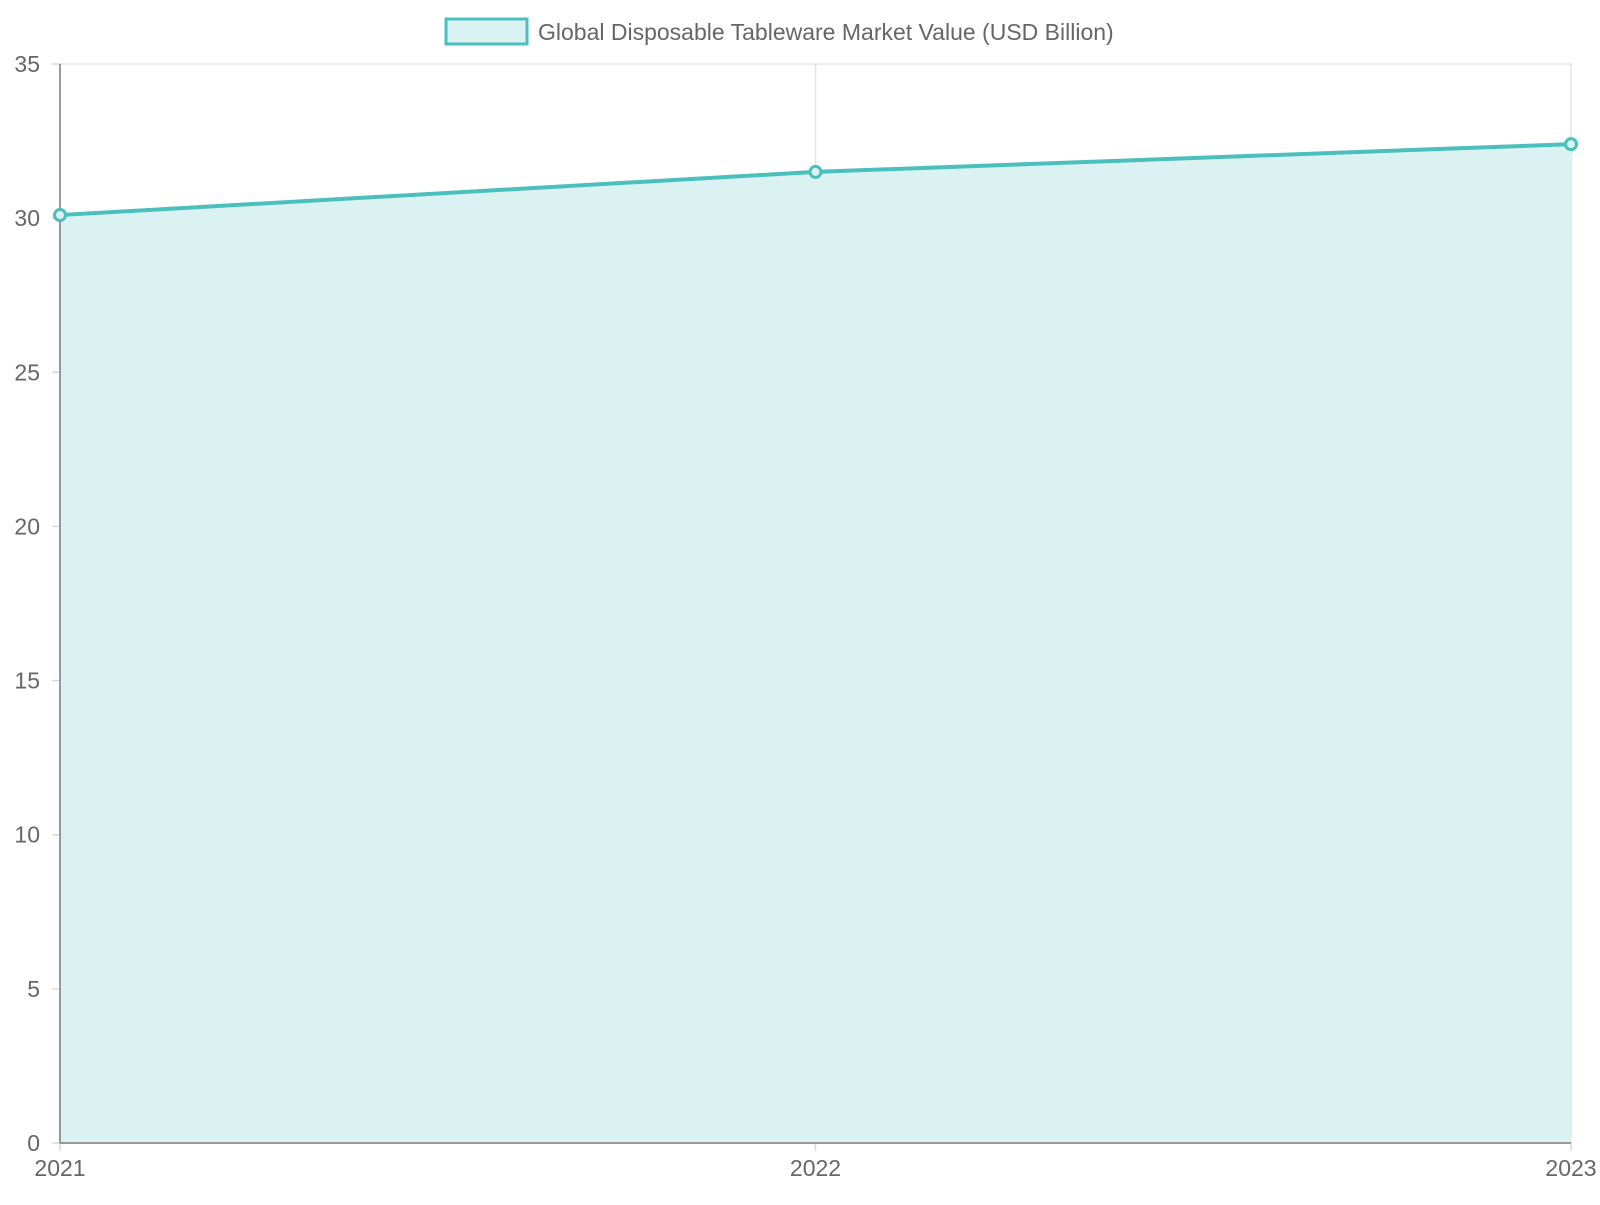  What do you see at coordinates (27, 835) in the screenshot?
I see `y-tick-label: 10` at bounding box center [27, 835].